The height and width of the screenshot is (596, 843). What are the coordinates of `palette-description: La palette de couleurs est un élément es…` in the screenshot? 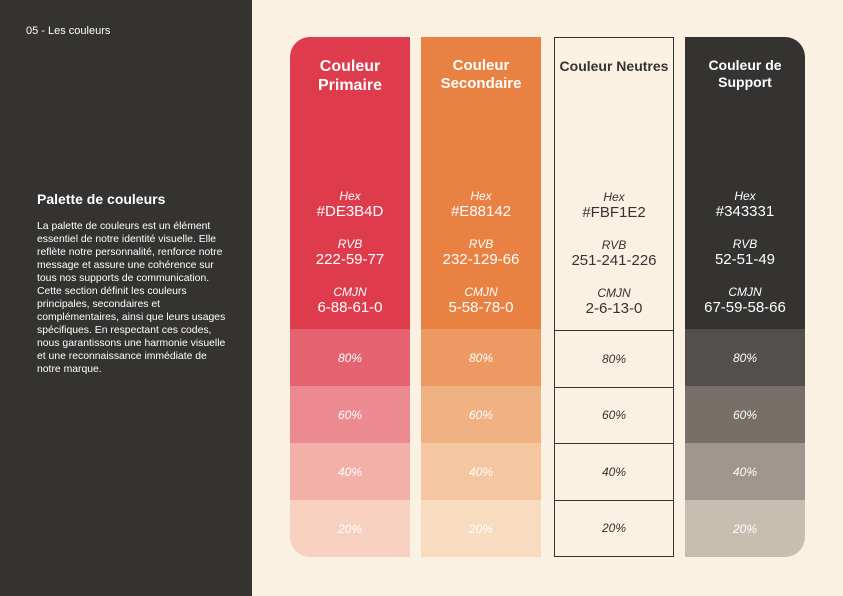 It's located at (131, 298).